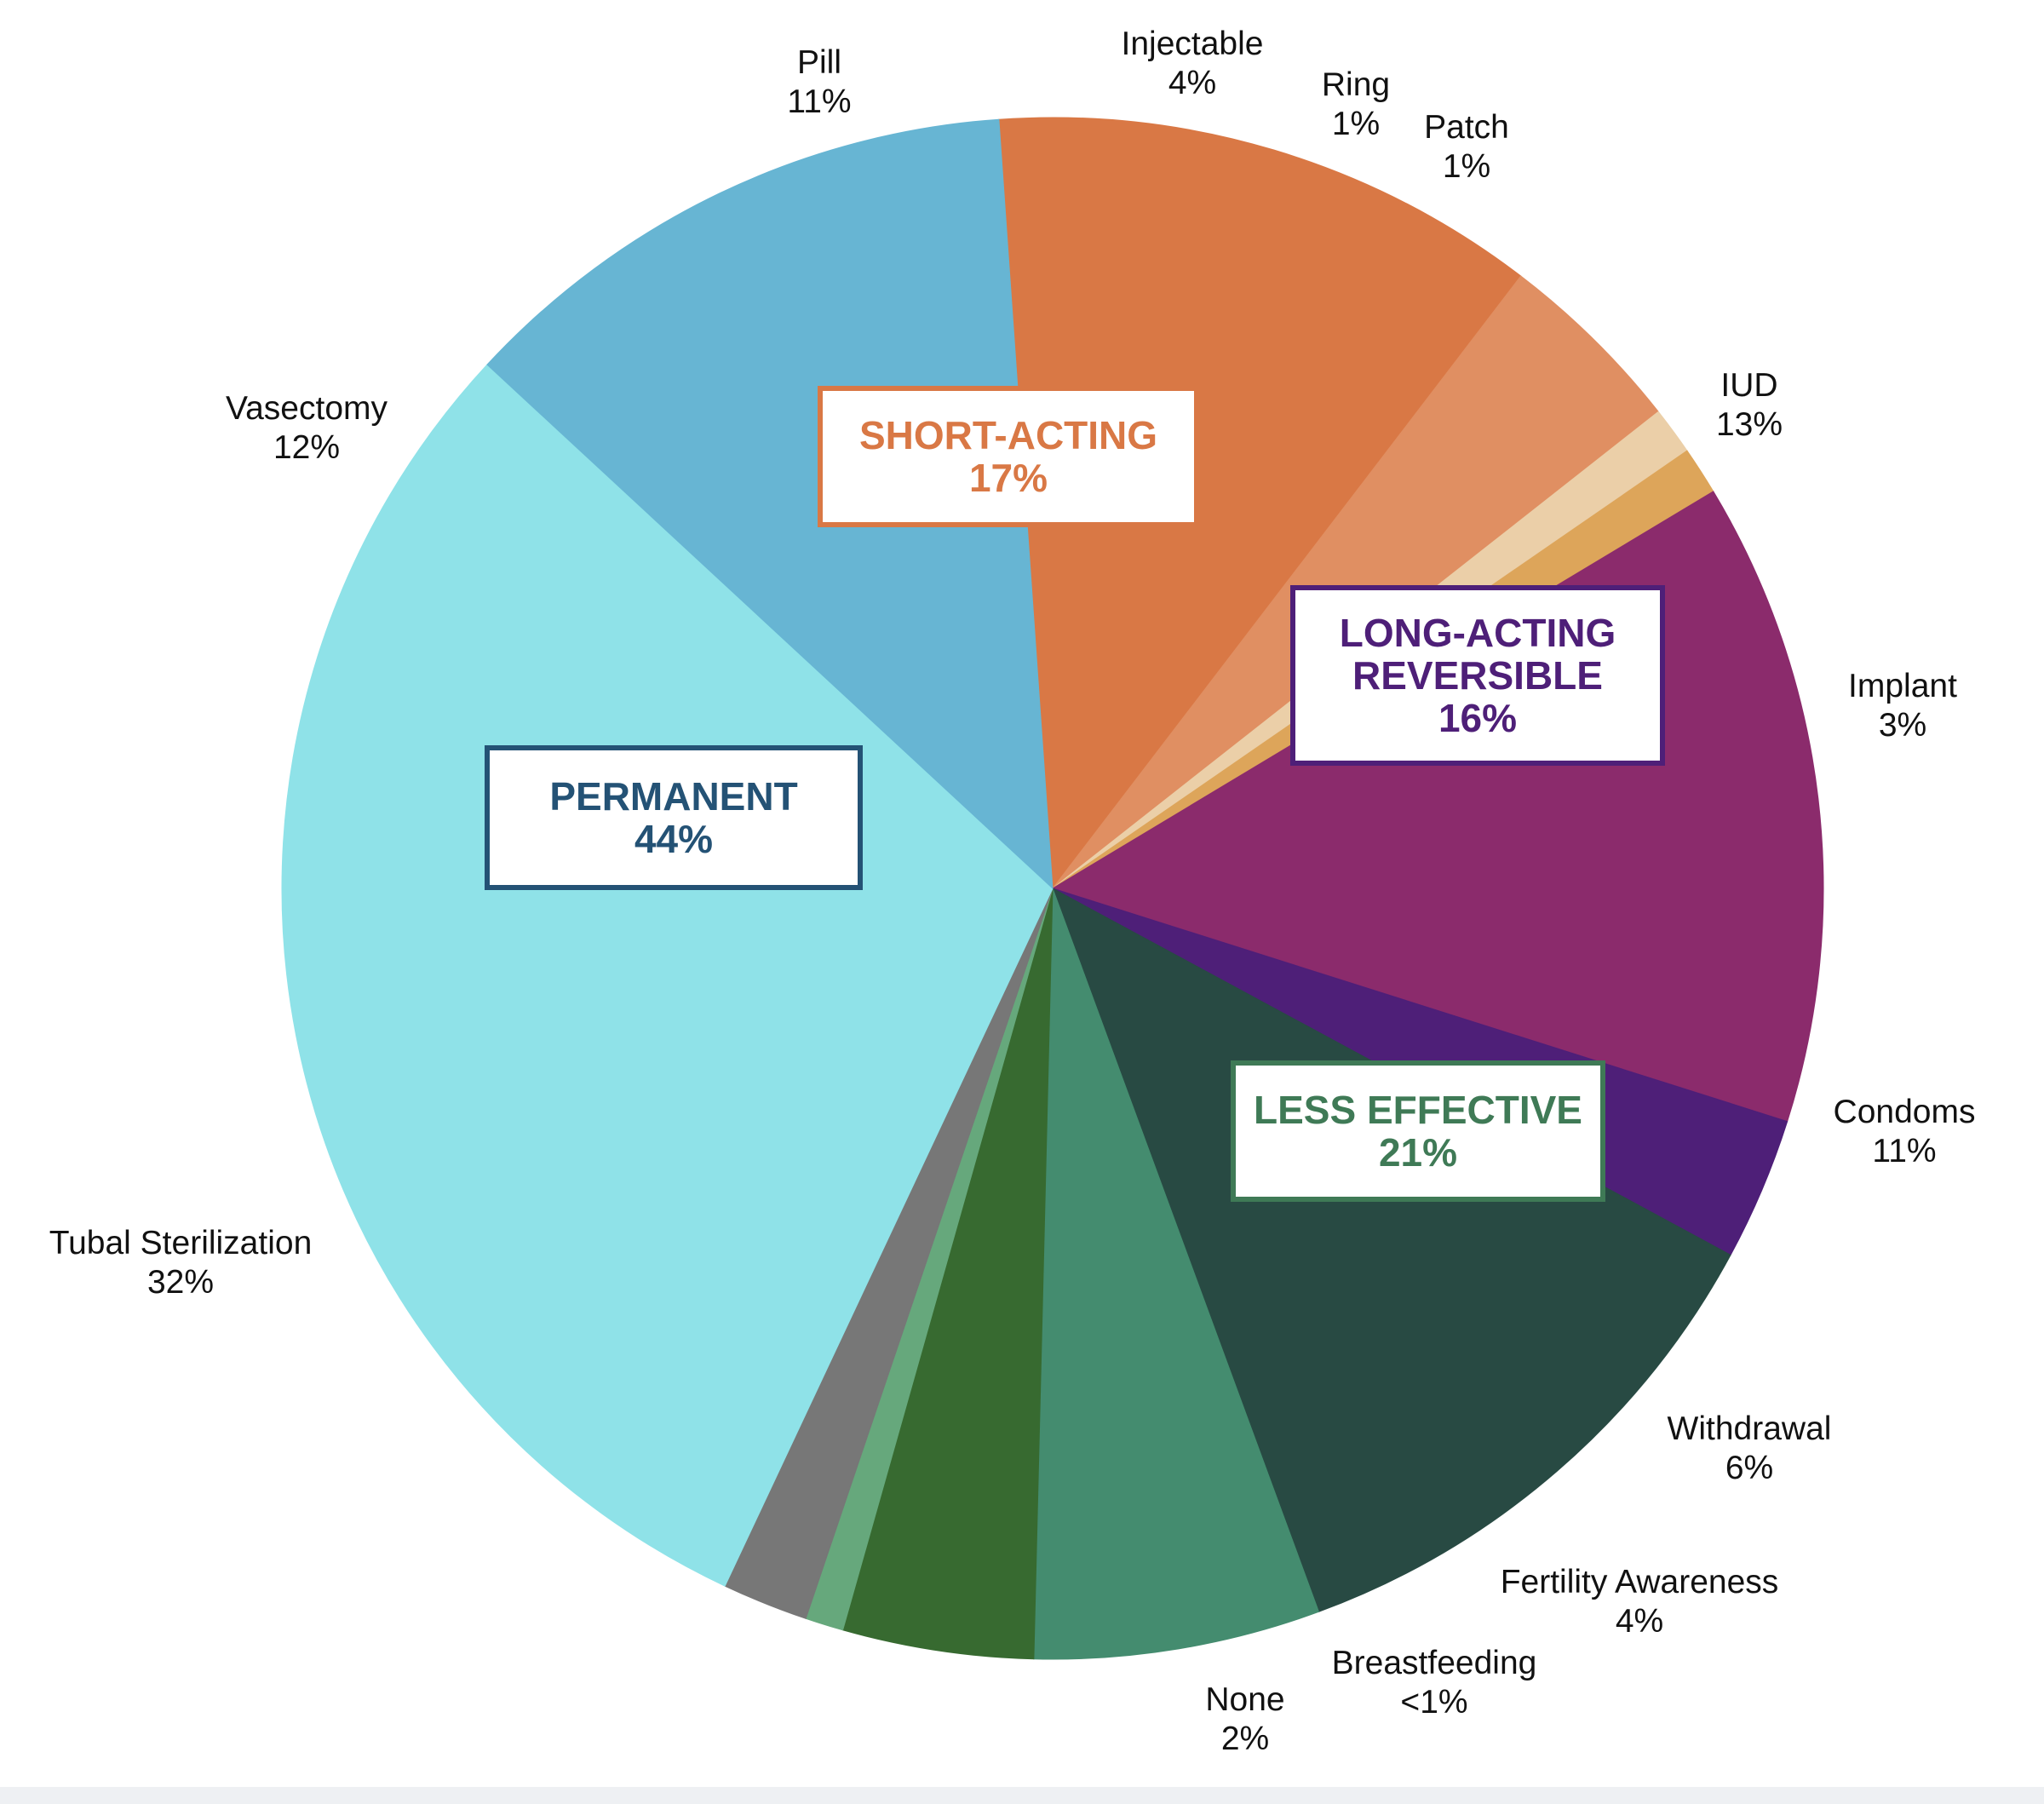  Describe the element at coordinates (819, 62) in the screenshot. I see `slice-label-name: Pill` at that location.